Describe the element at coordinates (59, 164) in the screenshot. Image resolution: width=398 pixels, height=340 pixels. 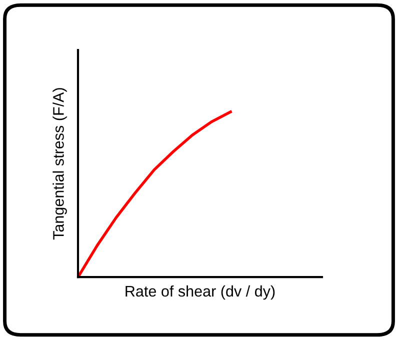
I see `y-axis-title: Tangential stress (F/A)` at that location.